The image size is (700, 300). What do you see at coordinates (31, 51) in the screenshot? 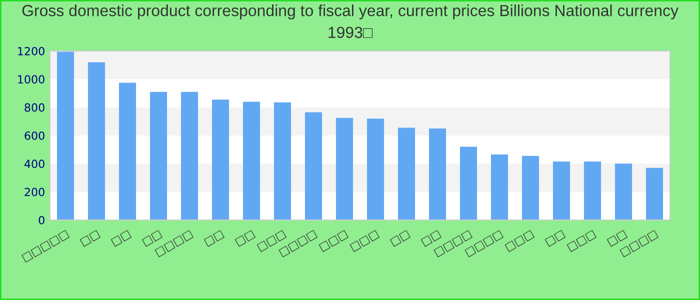
I see `y-tick-label: 1200` at bounding box center [31, 51].